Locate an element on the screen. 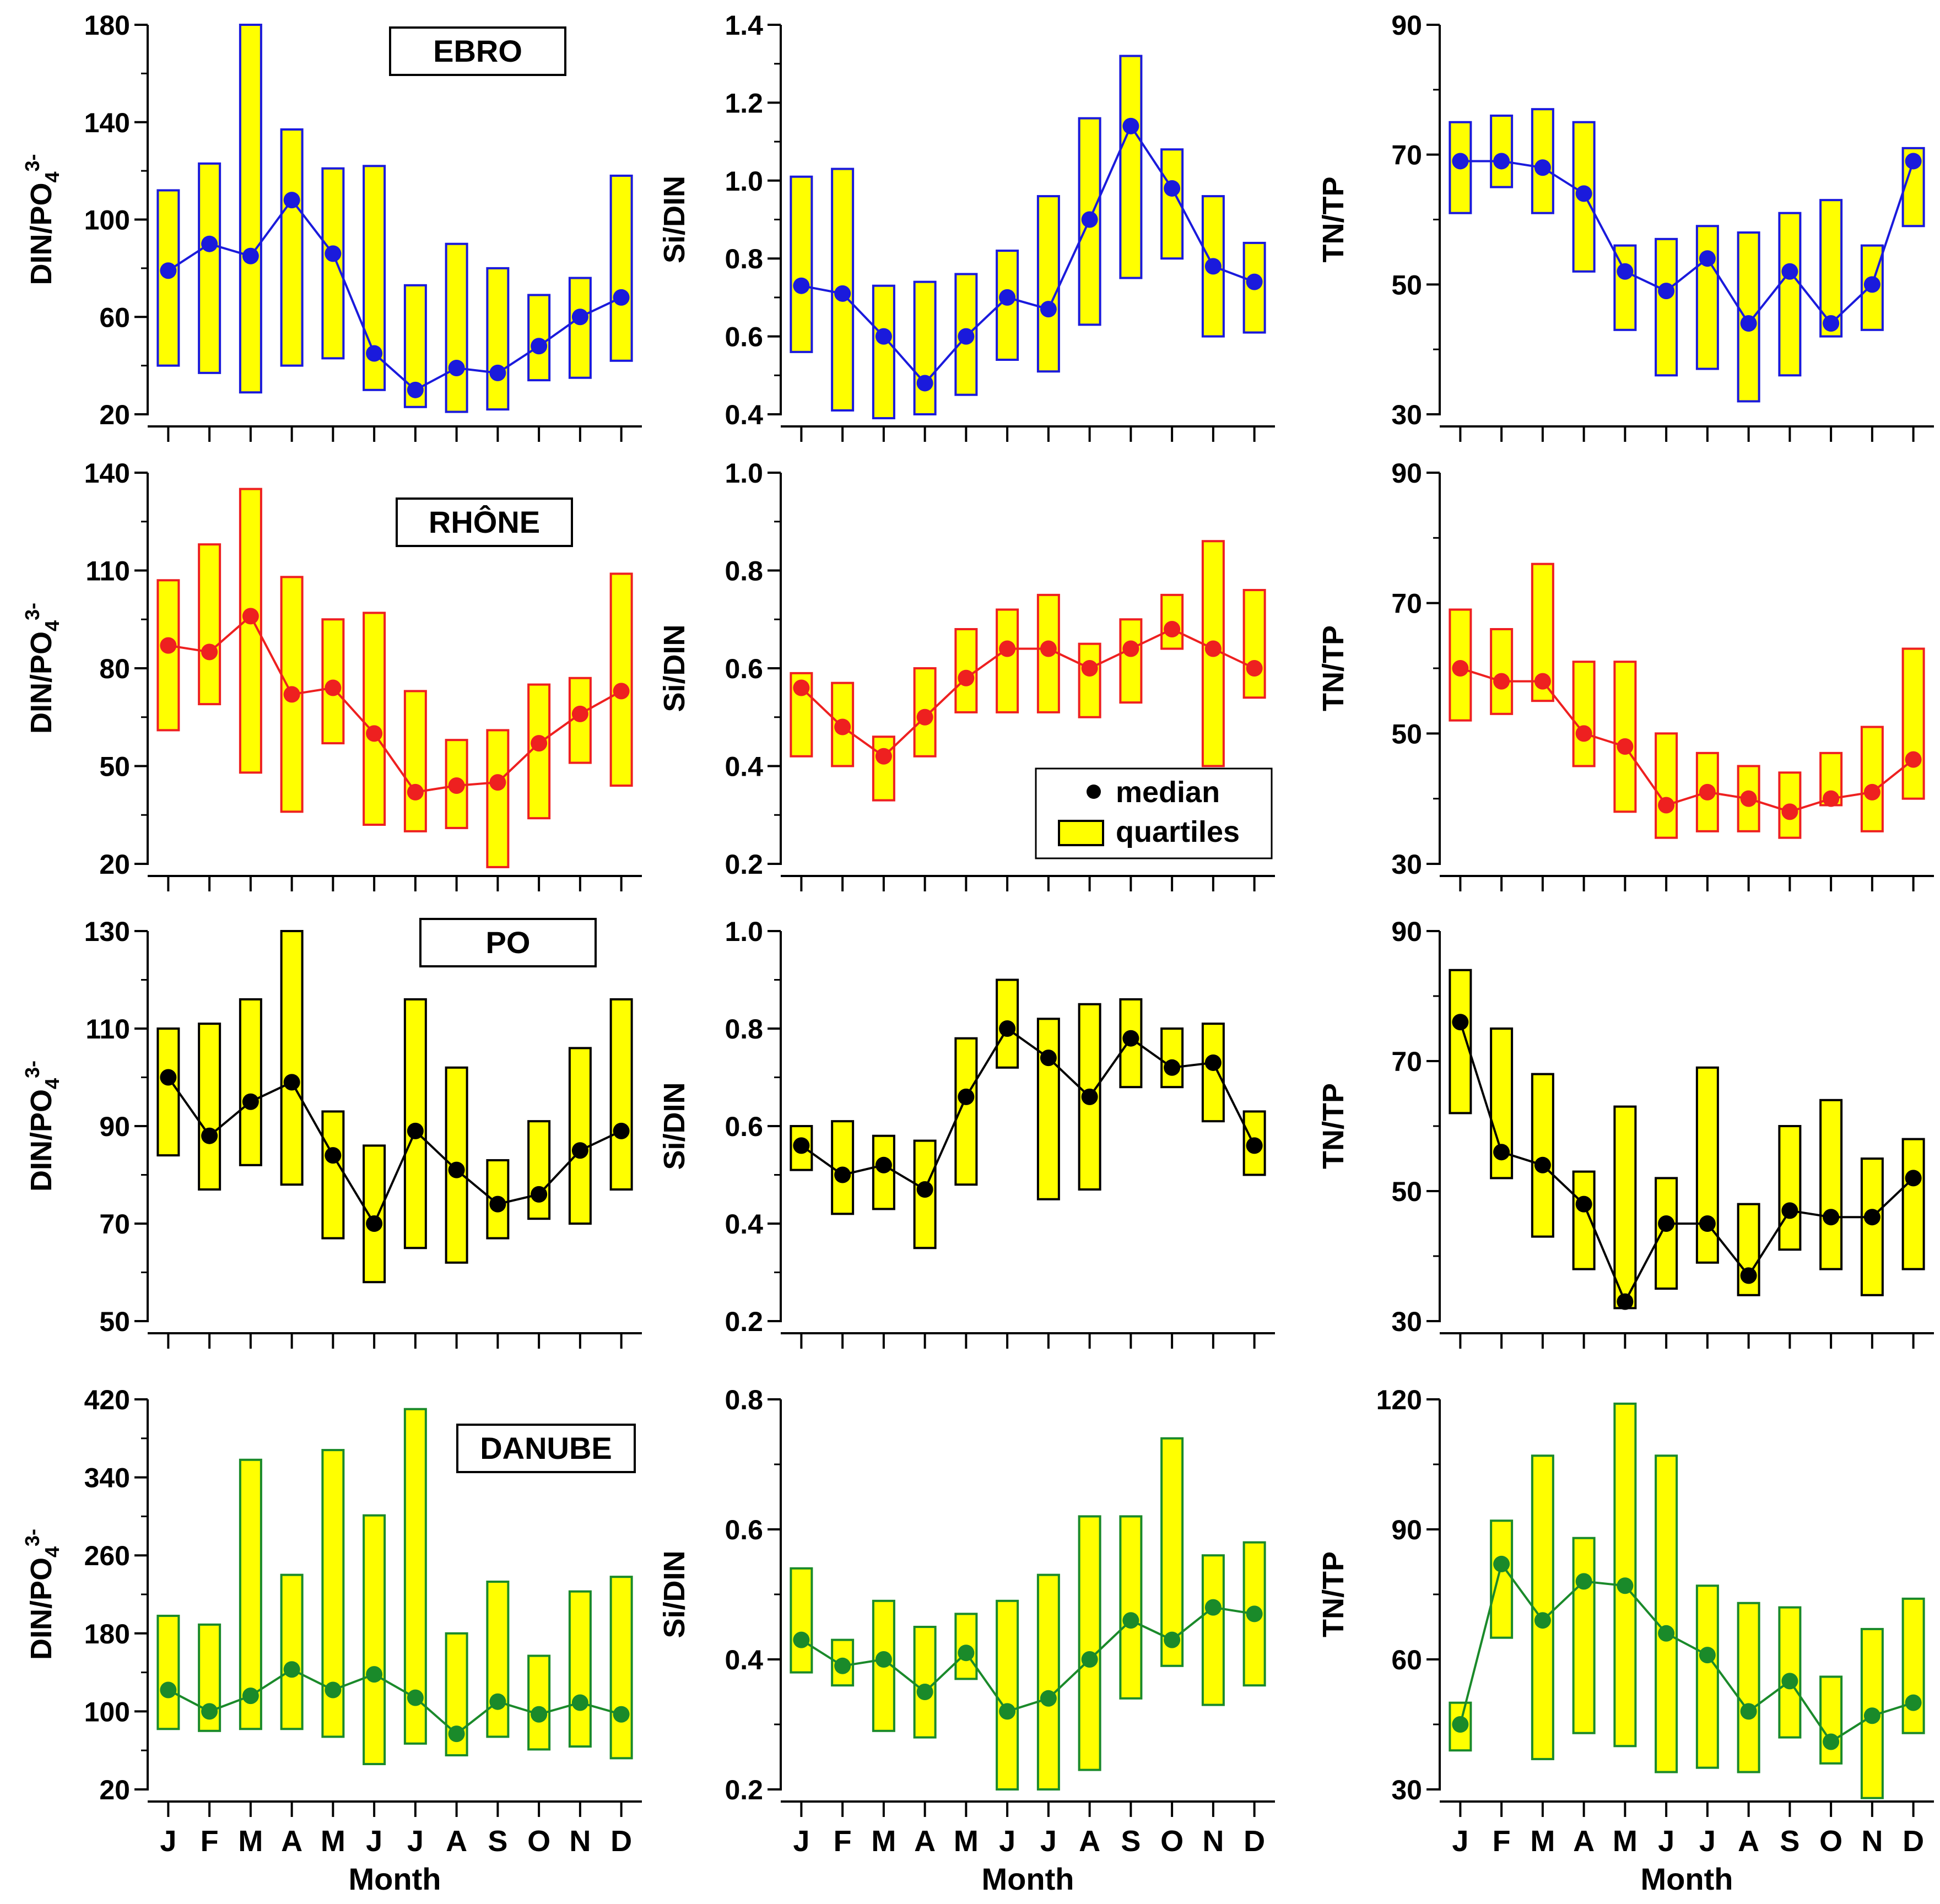 The width and height of the screenshot is (1940, 1904). panel-po-tntp: 30 50 70 90 TN/TP is located at coordinates (1625, 1132).